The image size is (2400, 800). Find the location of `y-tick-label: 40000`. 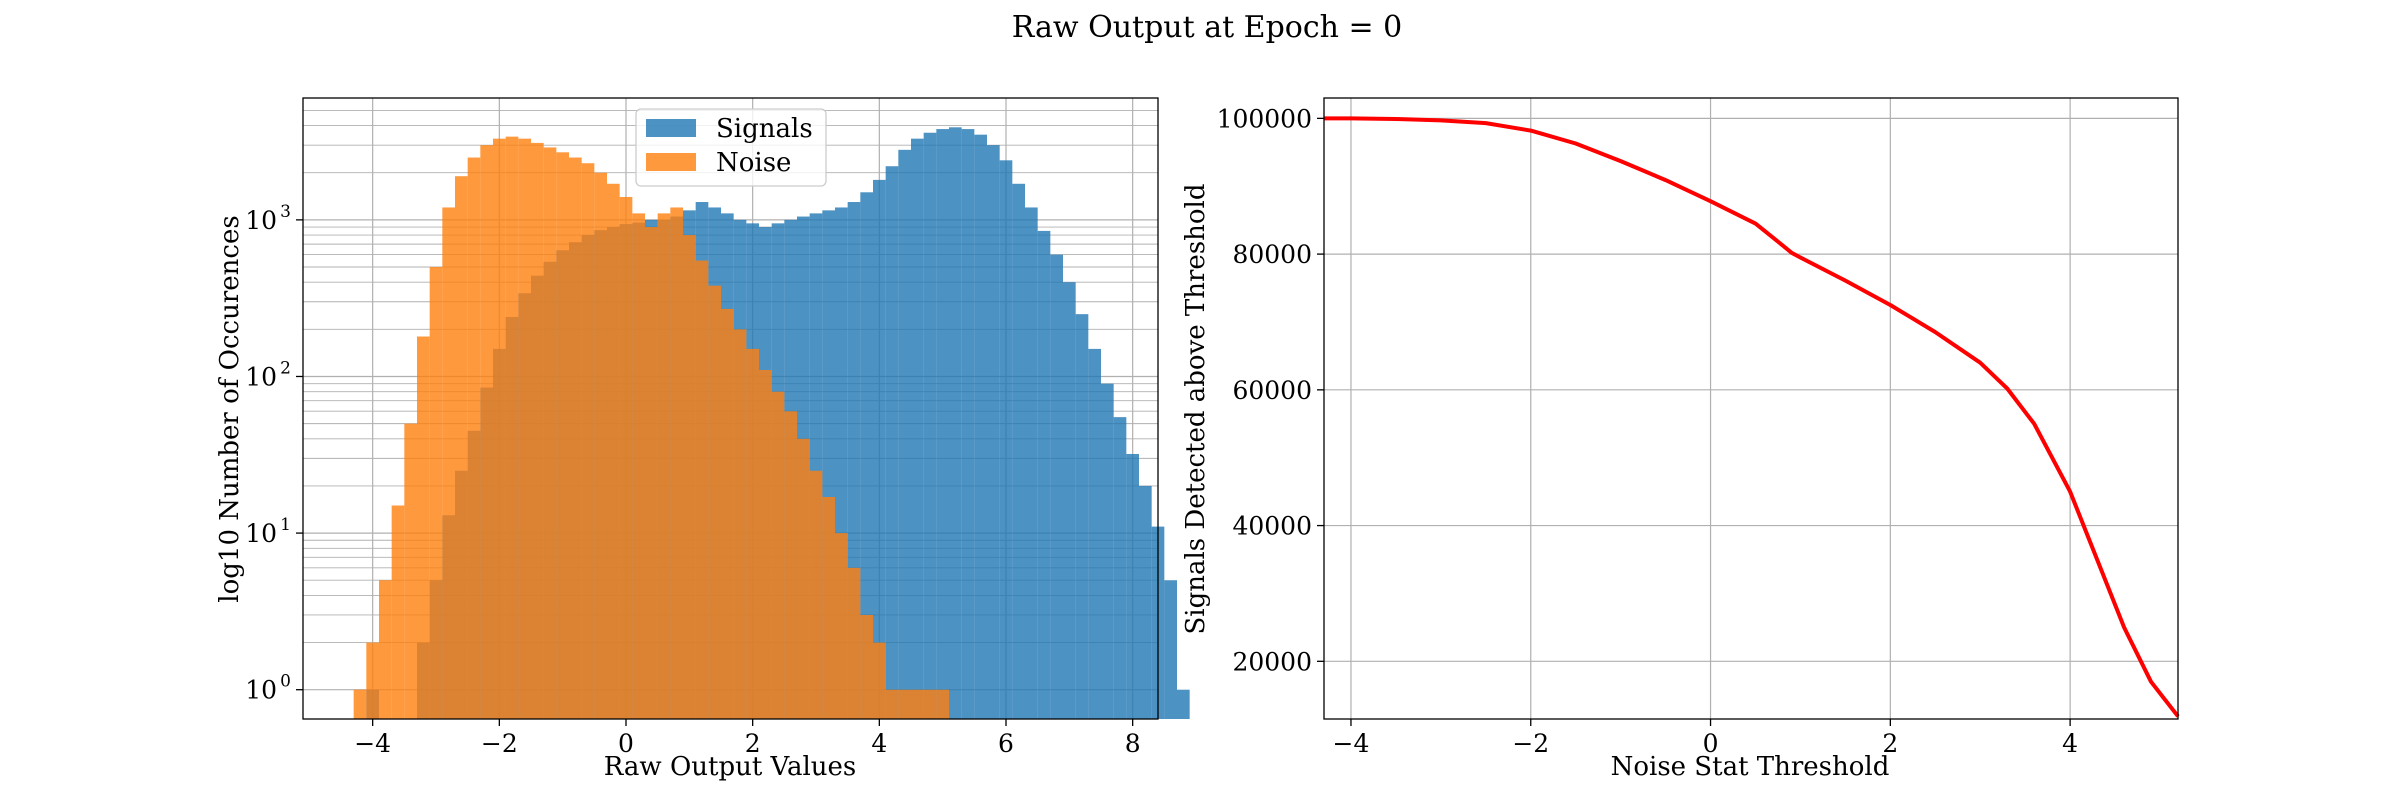

y-tick-label: 40000 is located at coordinates (1272, 526).